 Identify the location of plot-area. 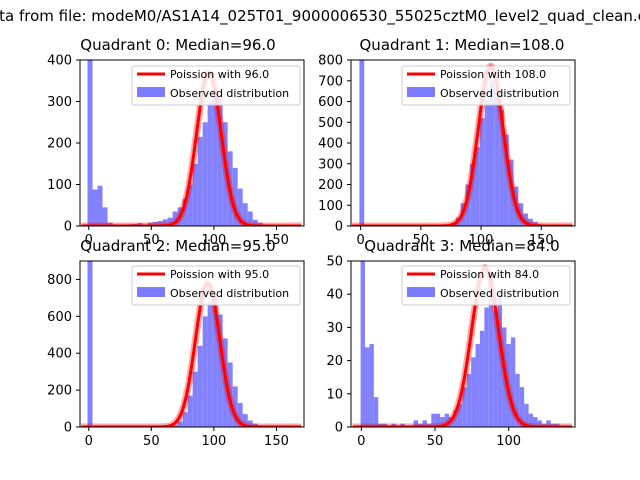
(192, 344).